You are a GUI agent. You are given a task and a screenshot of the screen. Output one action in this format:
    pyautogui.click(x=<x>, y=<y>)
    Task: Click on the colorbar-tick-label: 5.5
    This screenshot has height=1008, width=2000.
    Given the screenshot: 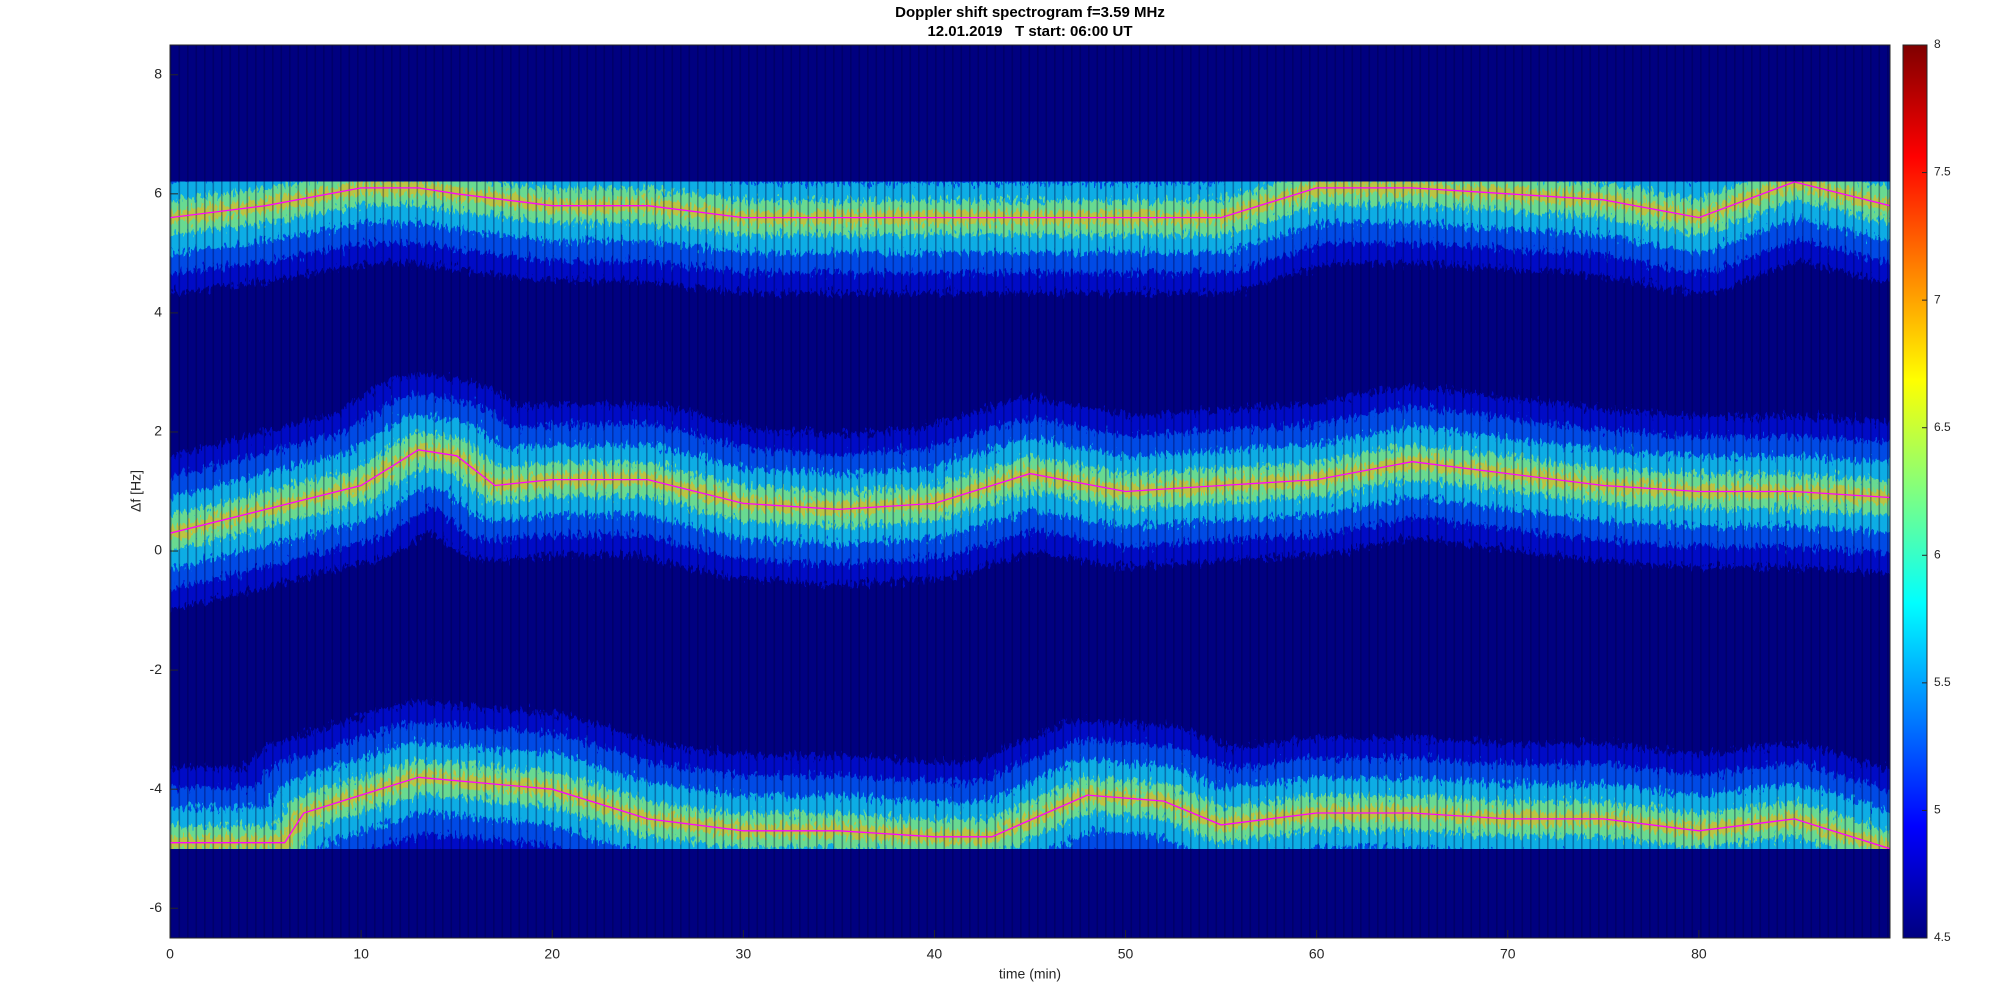 What is the action you would take?
    pyautogui.click(x=1942, y=682)
    